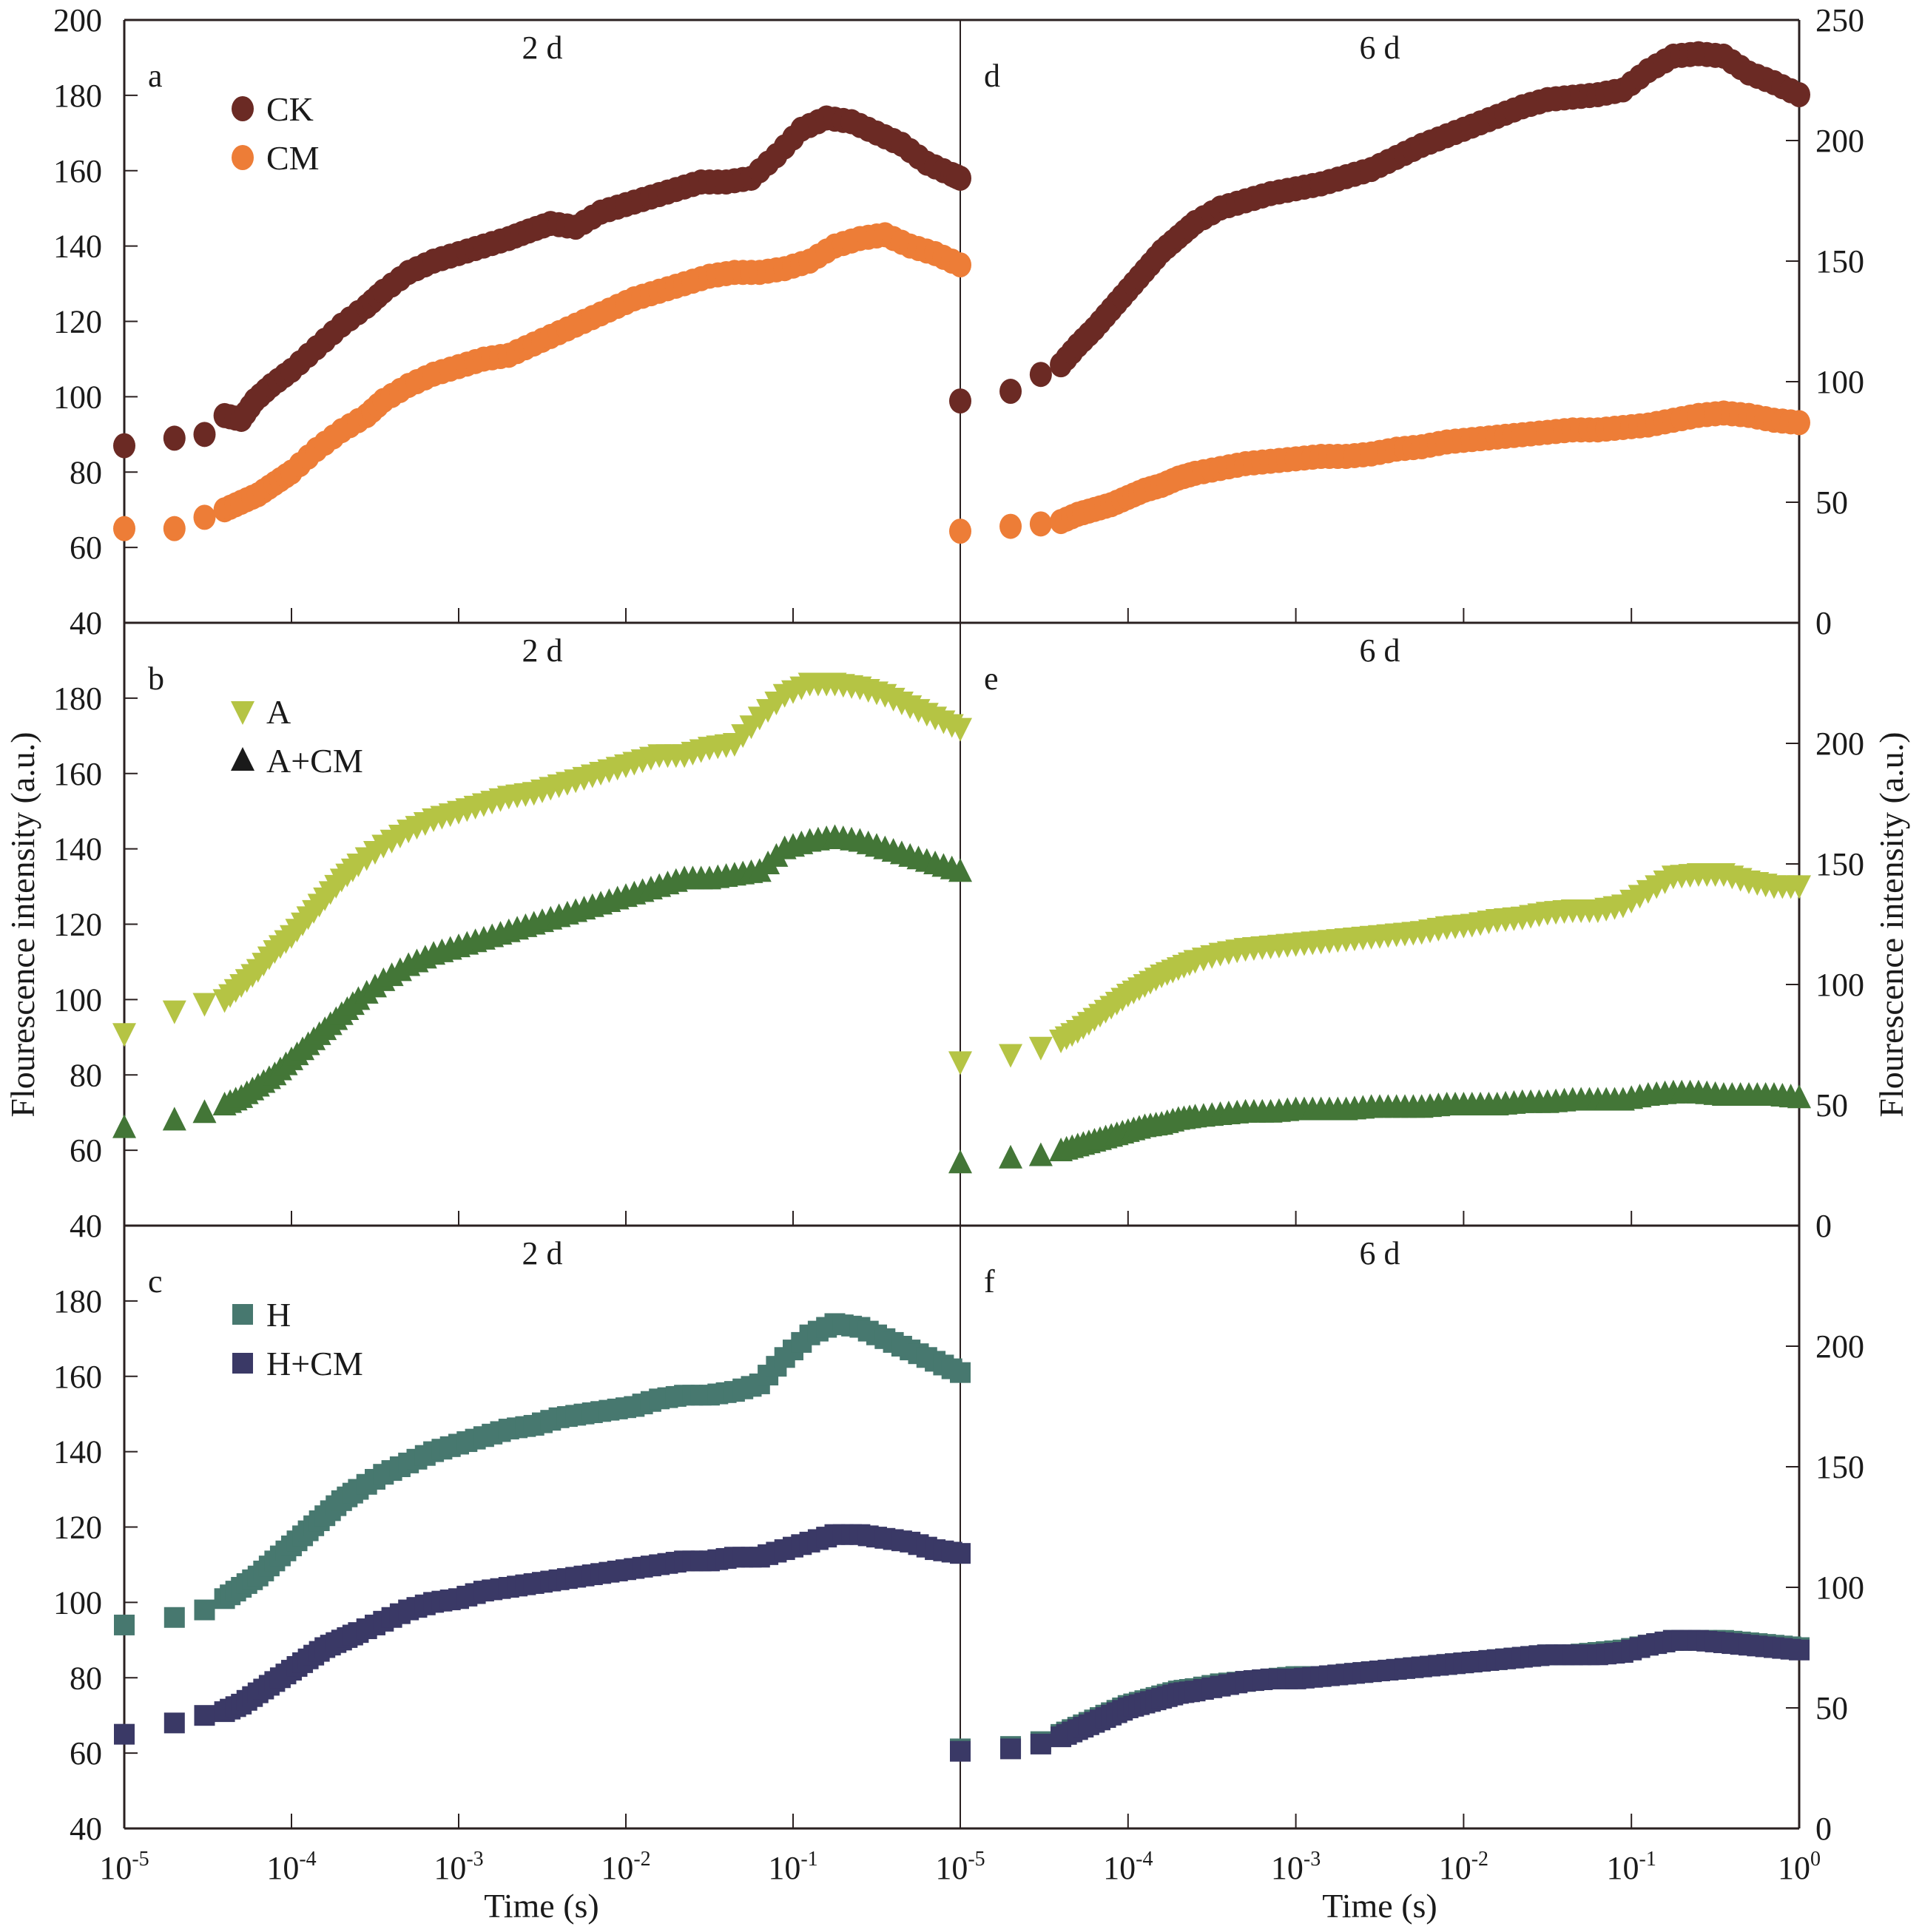  What do you see at coordinates (459, 1867) in the screenshot?
I see `x-tick-label: 10⁻³` at bounding box center [459, 1867].